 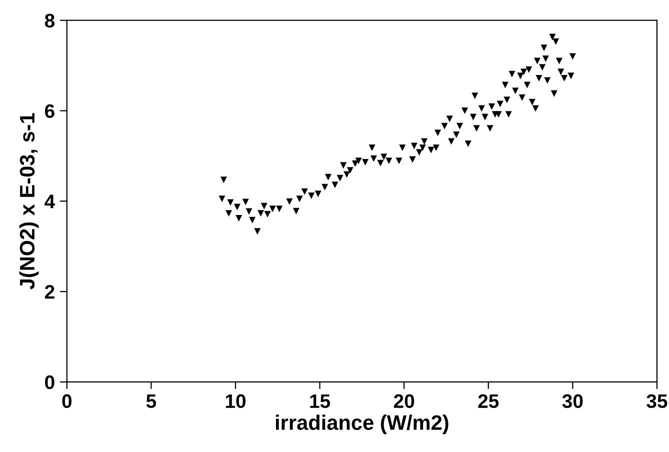 What do you see at coordinates (657, 401) in the screenshot?
I see `x-tick-label: 35` at bounding box center [657, 401].